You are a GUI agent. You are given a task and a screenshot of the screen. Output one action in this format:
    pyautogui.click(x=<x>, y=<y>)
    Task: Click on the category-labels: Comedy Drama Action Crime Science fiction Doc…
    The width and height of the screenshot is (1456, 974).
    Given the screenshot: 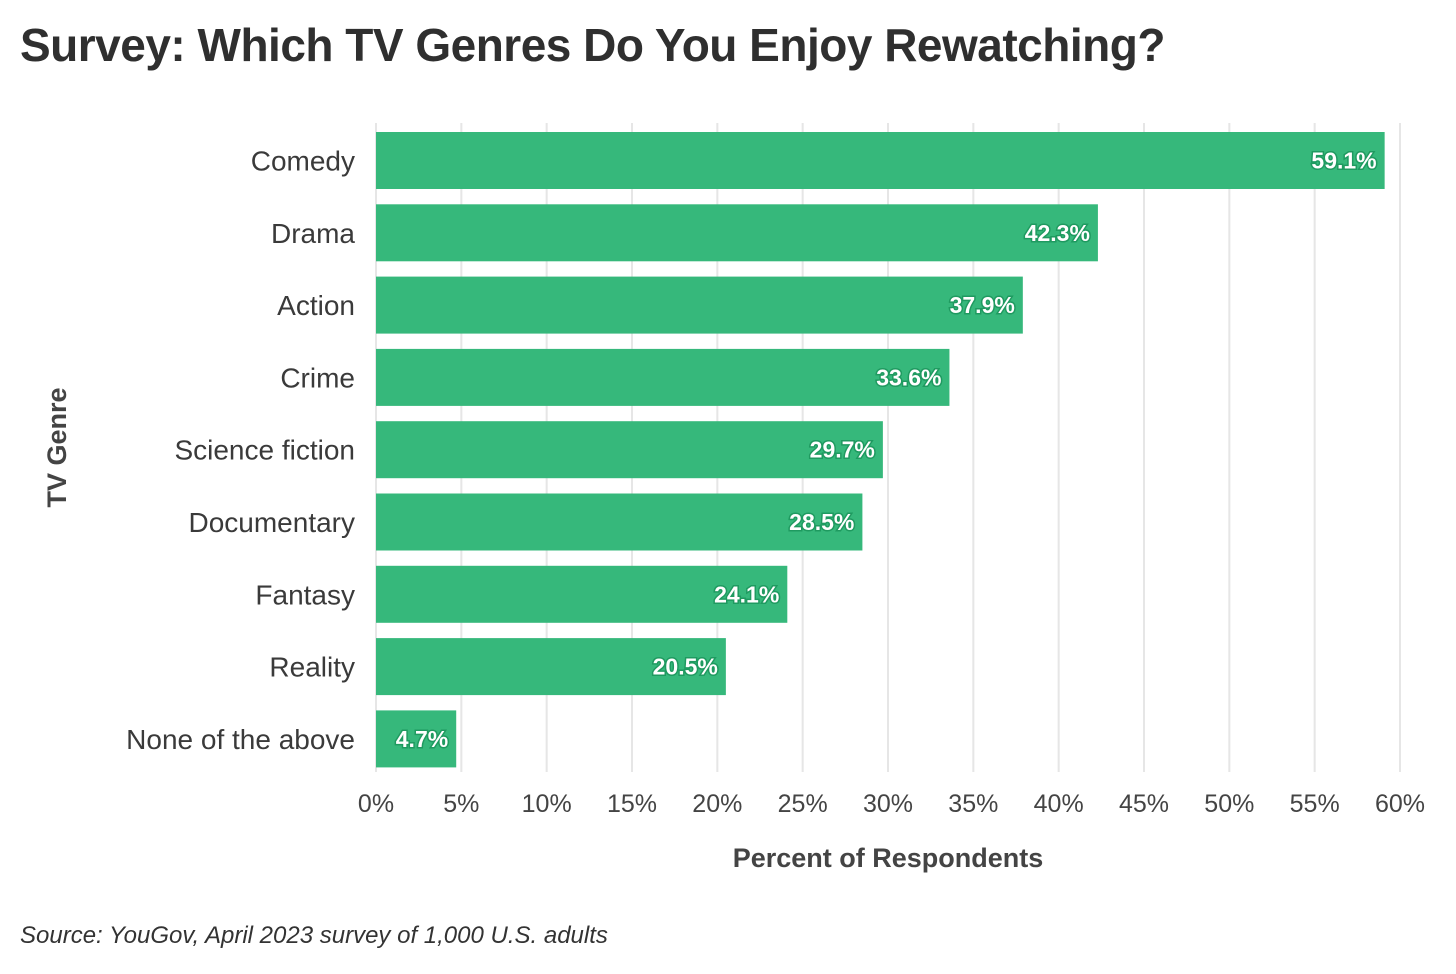 What is the action you would take?
    pyautogui.click(x=240, y=450)
    